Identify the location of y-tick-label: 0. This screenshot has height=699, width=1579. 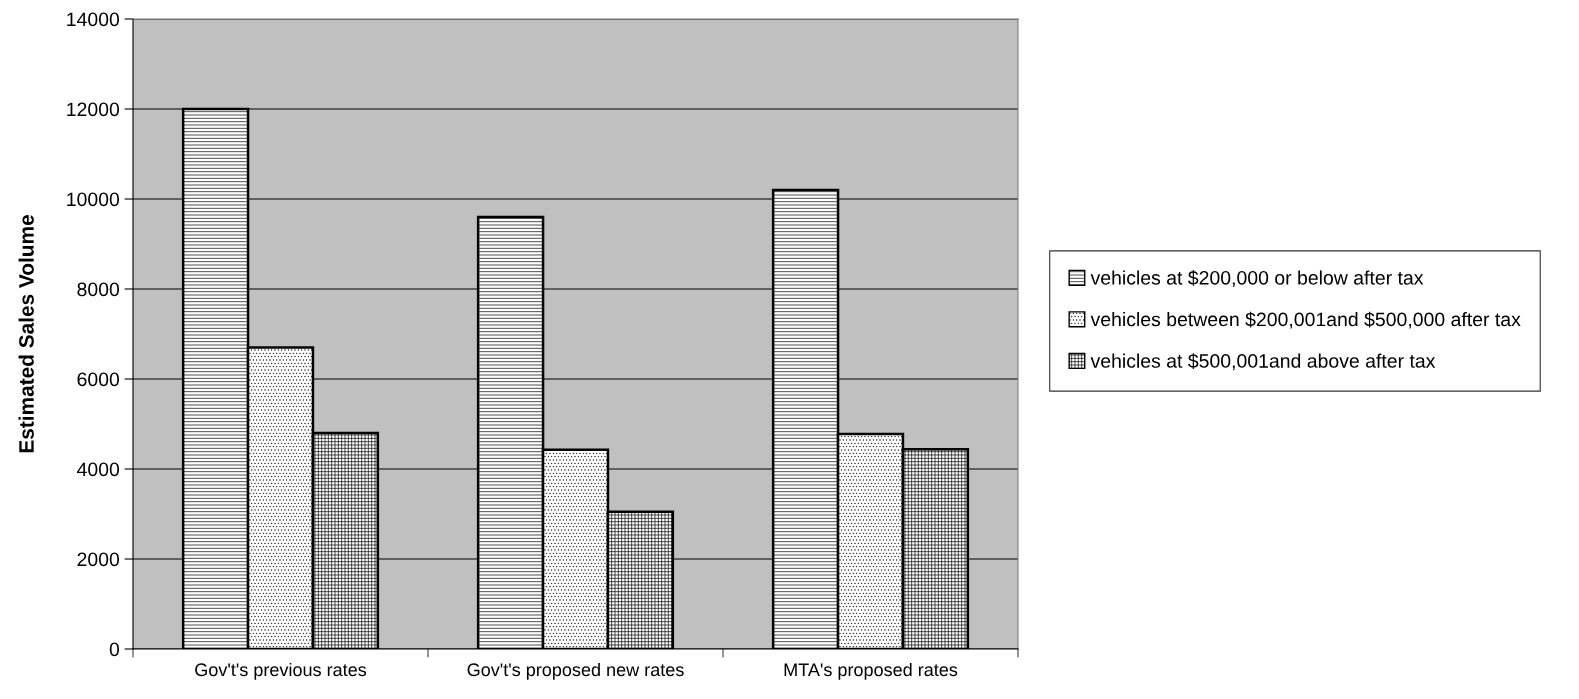
(114, 649).